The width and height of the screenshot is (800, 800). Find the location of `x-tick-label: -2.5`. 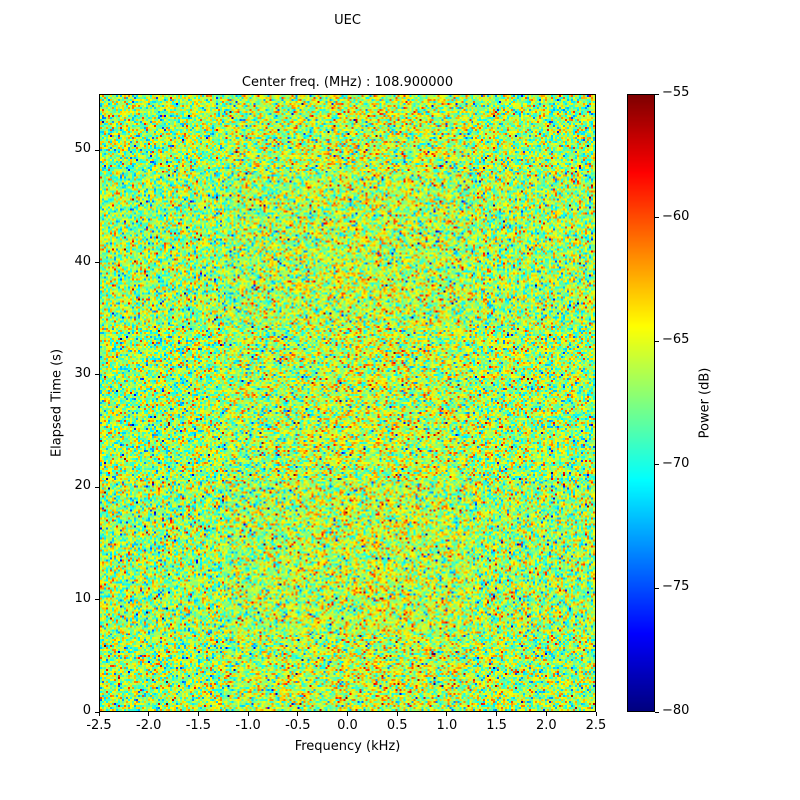

x-tick-label: -2.5 is located at coordinates (99, 725).